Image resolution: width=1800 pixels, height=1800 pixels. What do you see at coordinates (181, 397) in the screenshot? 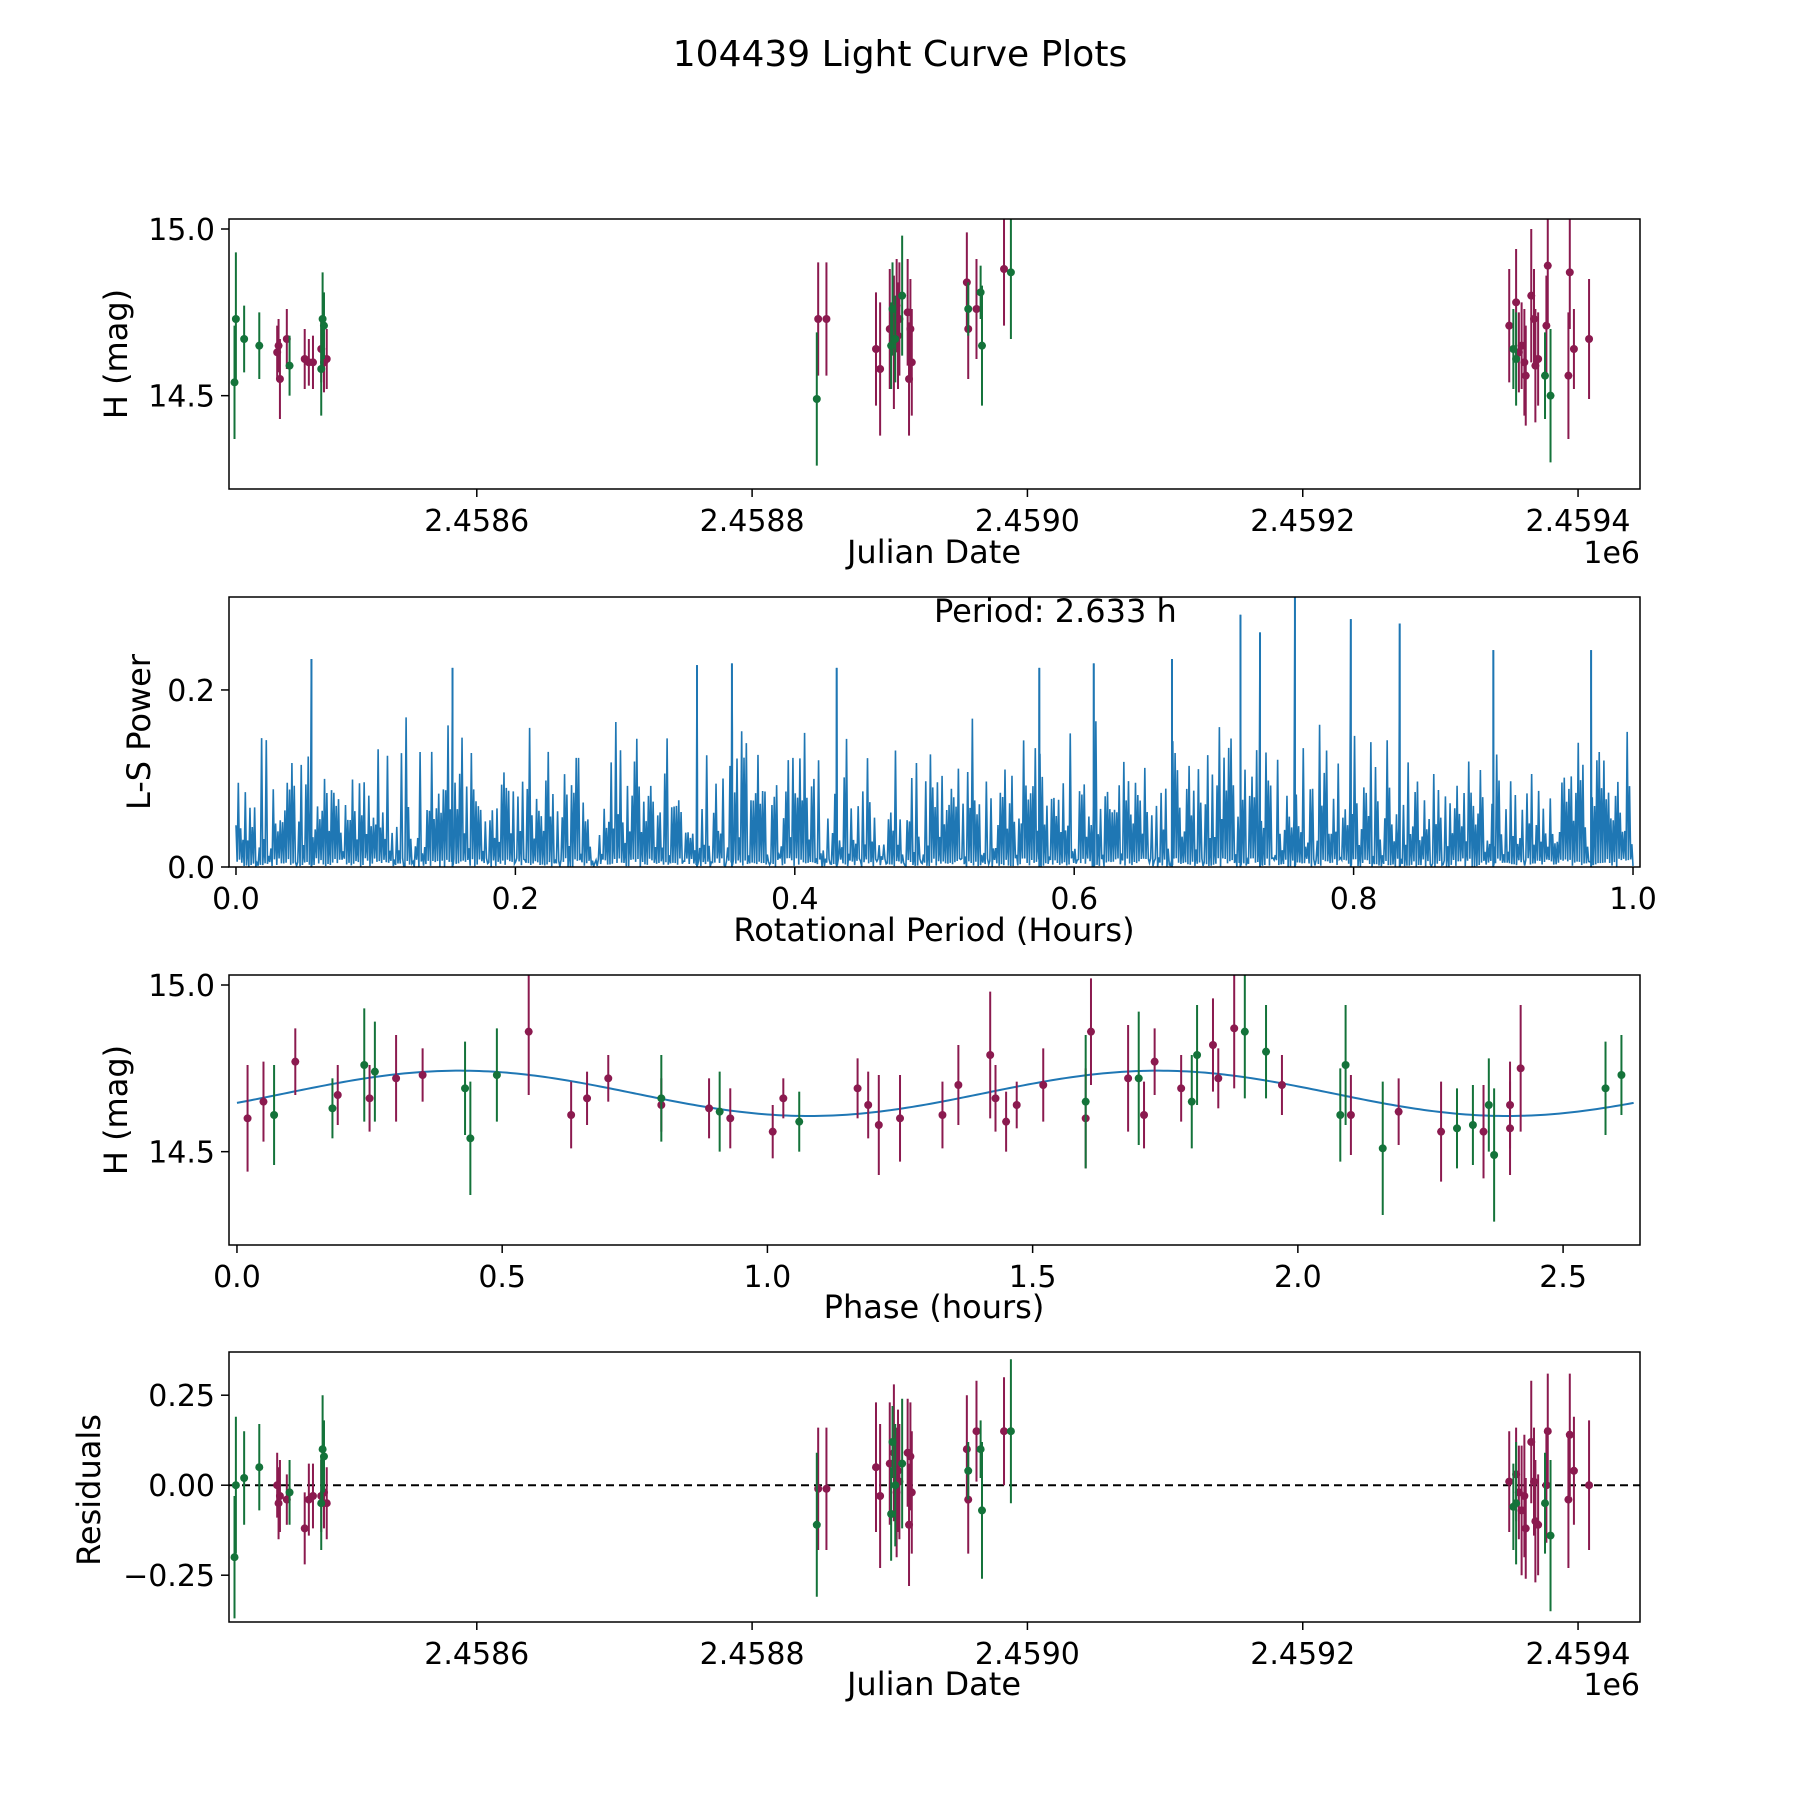
I see `light-curve-ytick-label: 14.5` at bounding box center [181, 397].